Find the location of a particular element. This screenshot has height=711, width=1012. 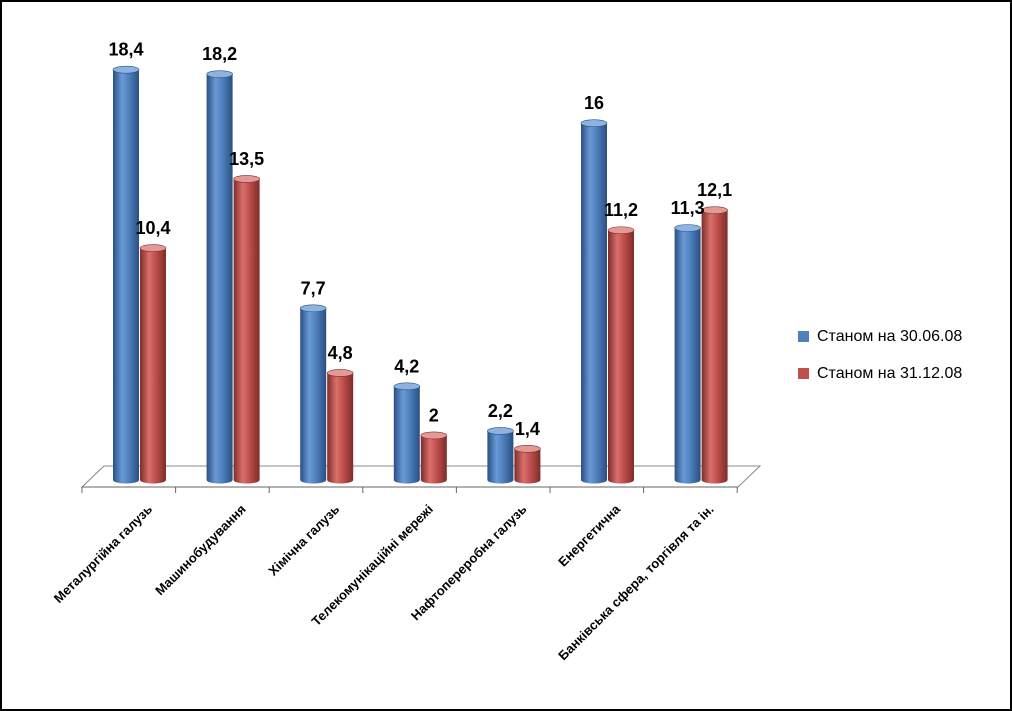

legend-item-series-2: Станом на 31.12.08 is located at coordinates (880, 373).